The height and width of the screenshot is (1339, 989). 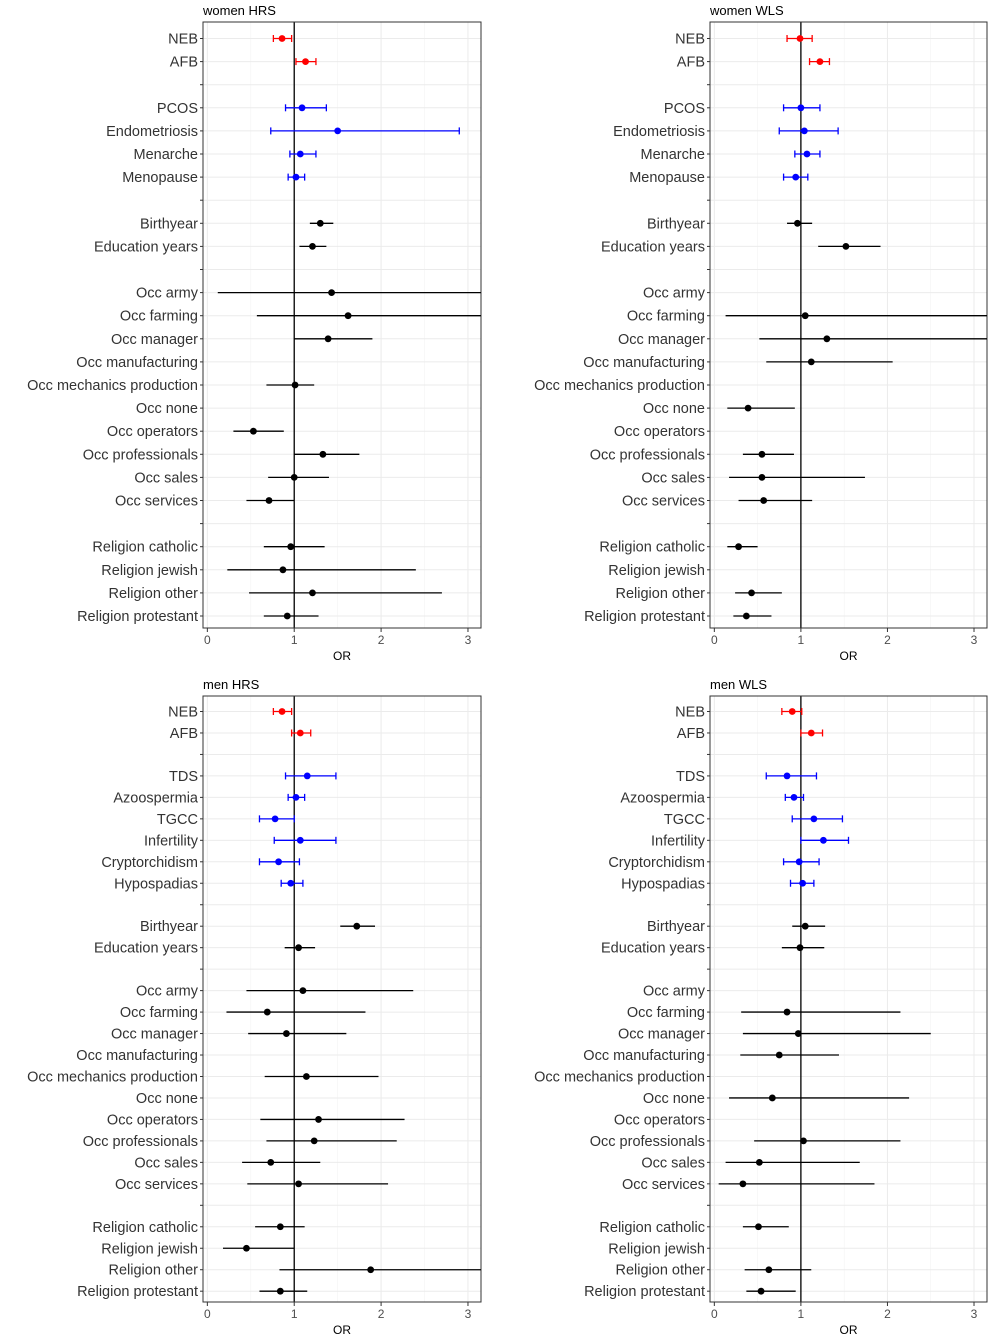 What do you see at coordinates (974, 1314) in the screenshot?
I see `x-tick-label: 3` at bounding box center [974, 1314].